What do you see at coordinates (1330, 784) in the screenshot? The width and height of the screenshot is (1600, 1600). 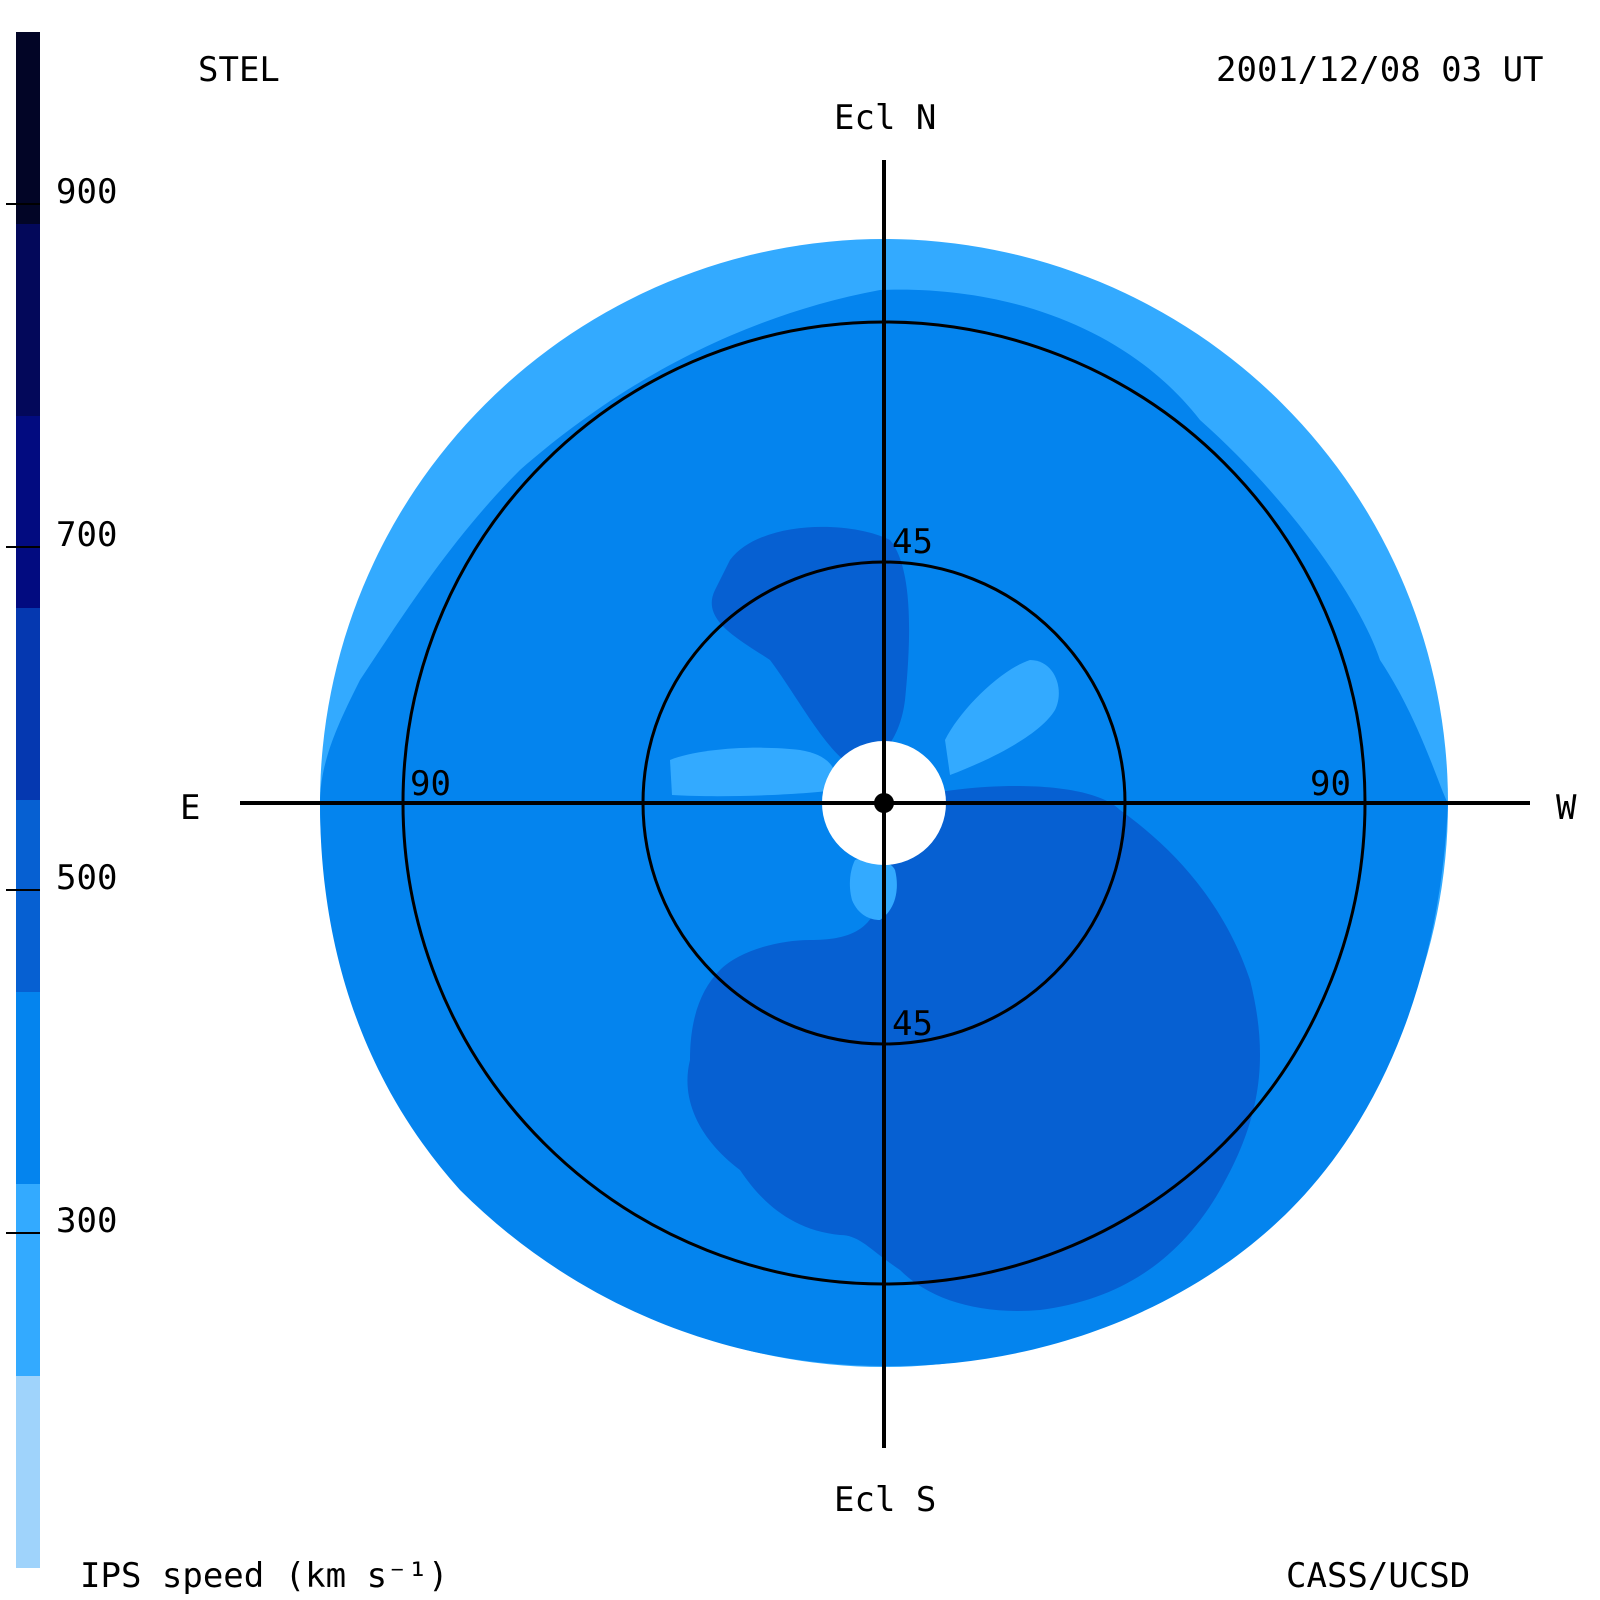 I see `ring-label-90-right: 90` at bounding box center [1330, 784].